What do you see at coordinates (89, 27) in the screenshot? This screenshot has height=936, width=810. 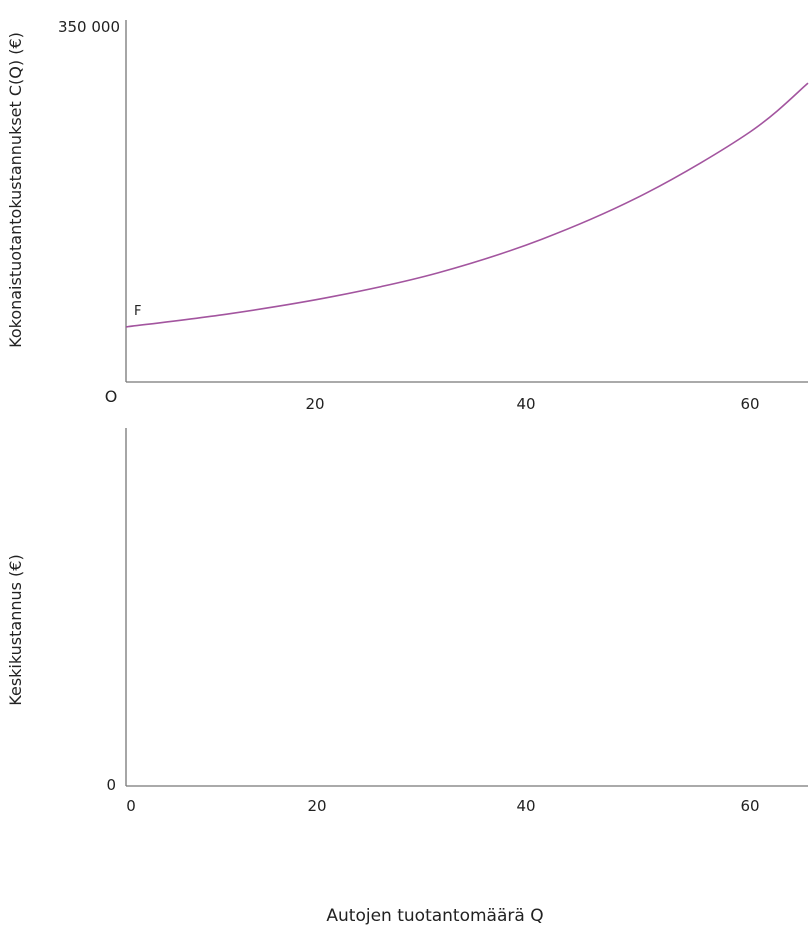 I see `y-tick-label: 350 000` at bounding box center [89, 27].